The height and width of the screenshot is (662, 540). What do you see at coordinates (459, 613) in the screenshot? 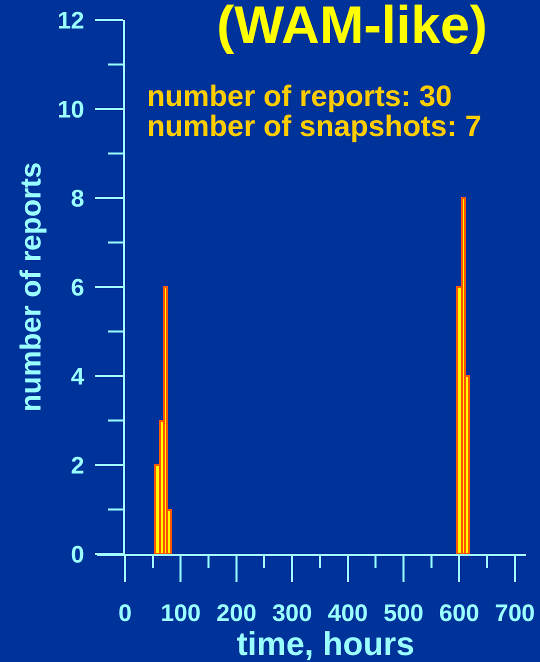
I see `x-tick-label: 600` at bounding box center [459, 613].